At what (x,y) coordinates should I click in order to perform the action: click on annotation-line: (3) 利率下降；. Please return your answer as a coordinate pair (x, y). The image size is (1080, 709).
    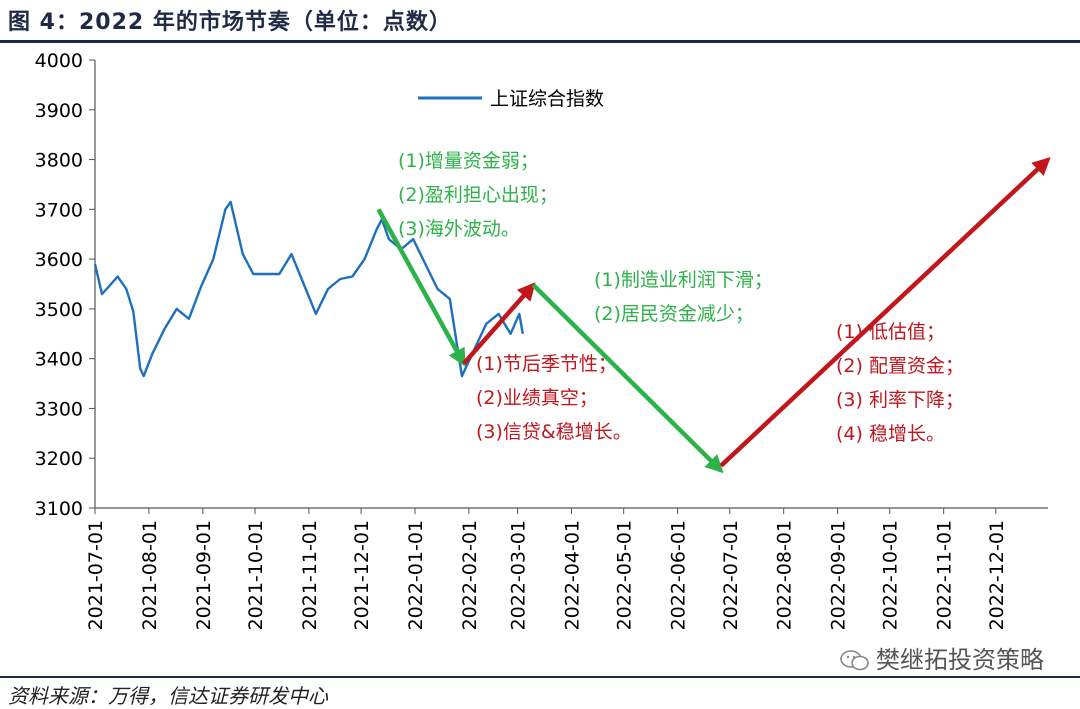
    Looking at the image, I should click on (900, 400).